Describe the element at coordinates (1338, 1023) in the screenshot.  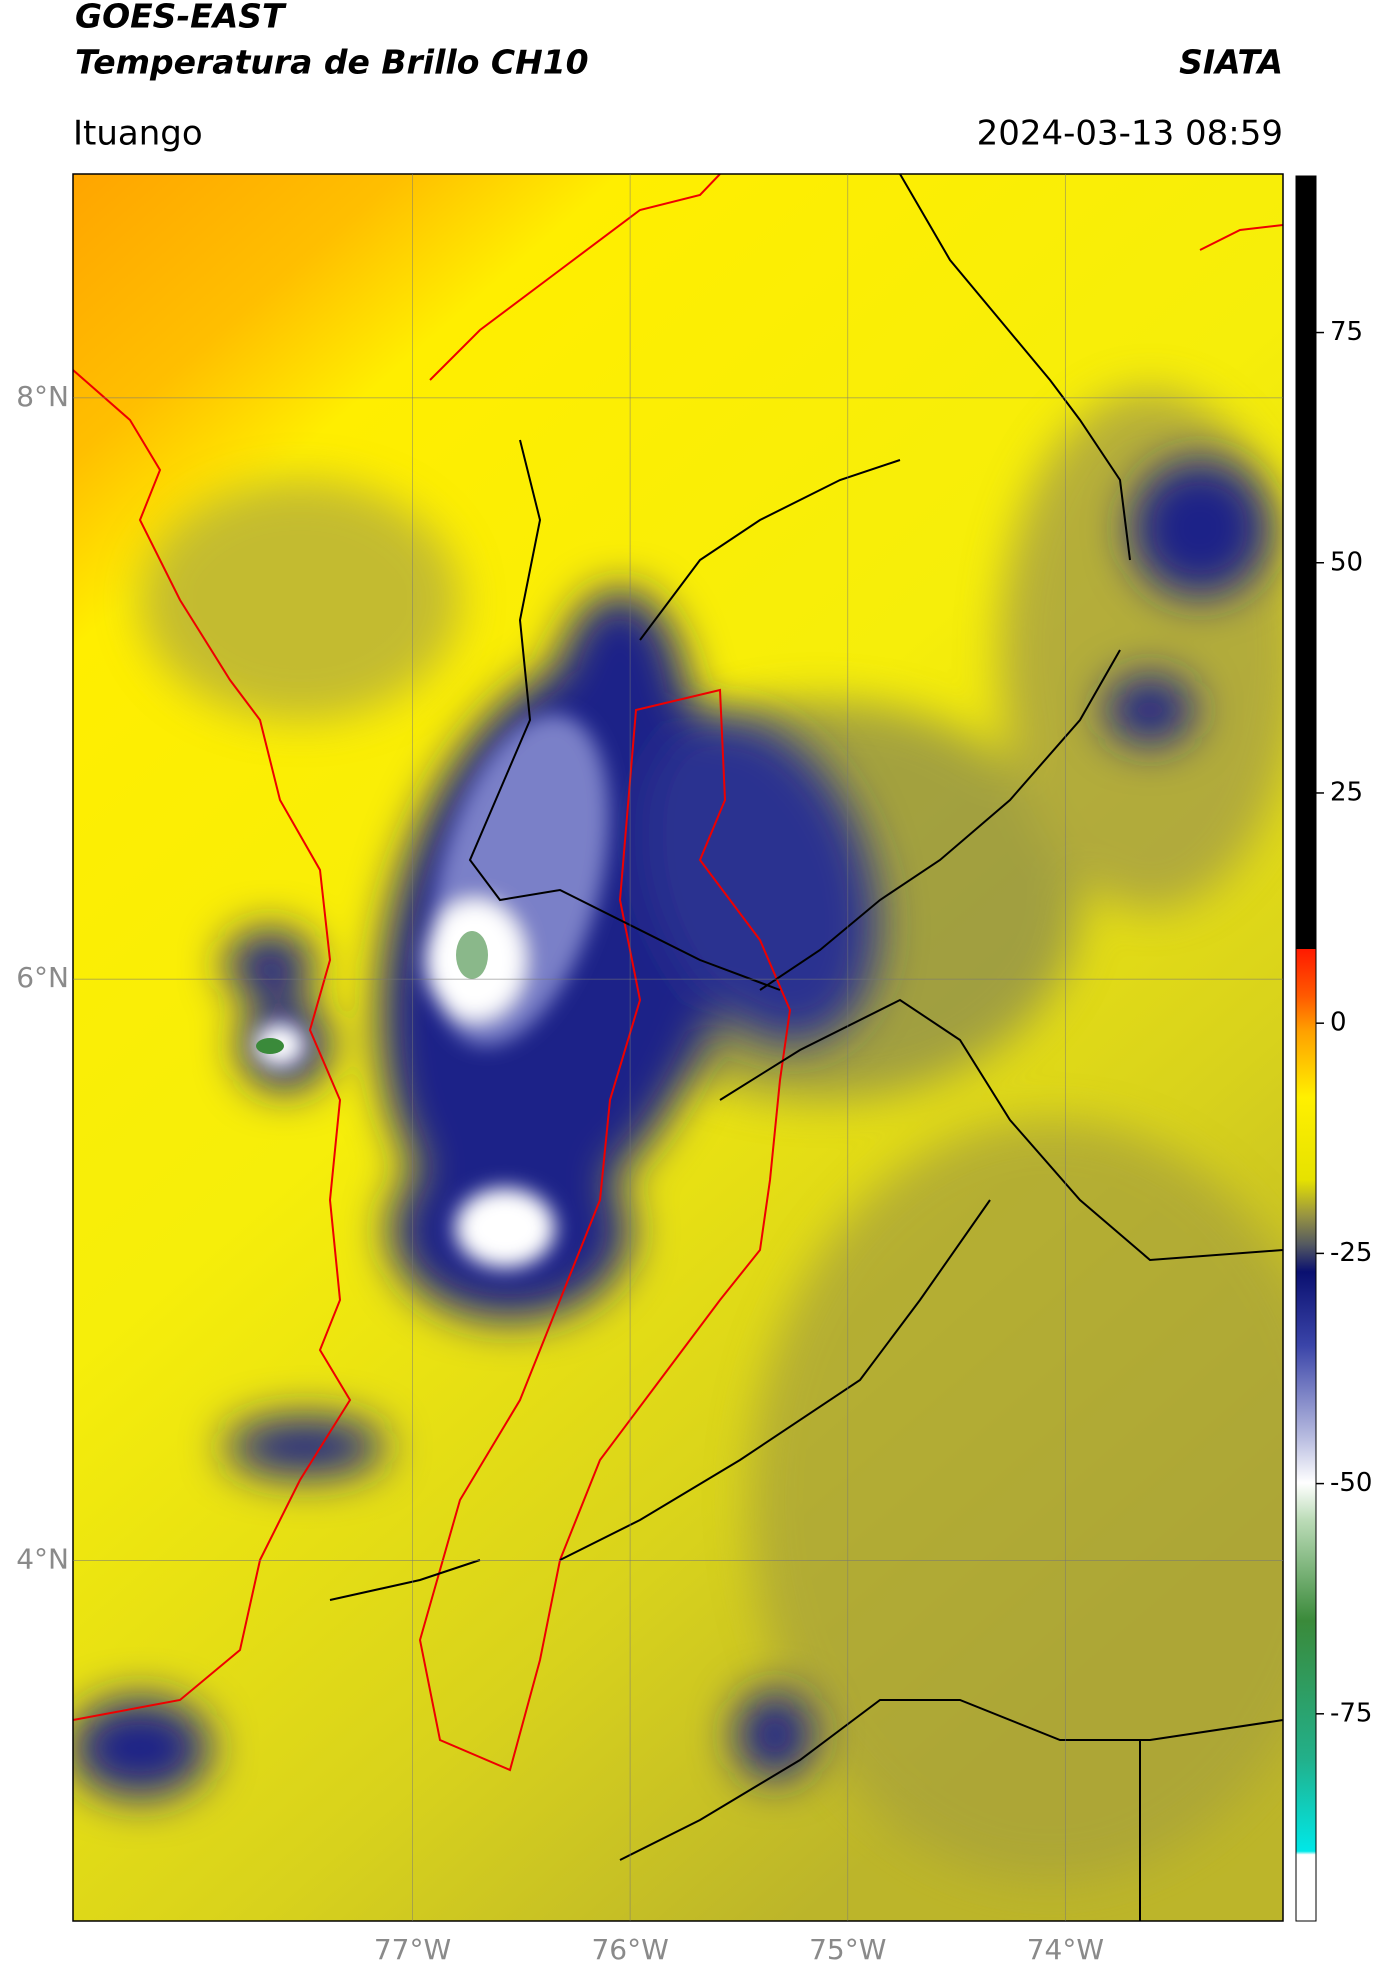
I see `colorbar-tick-label: 0` at that location.